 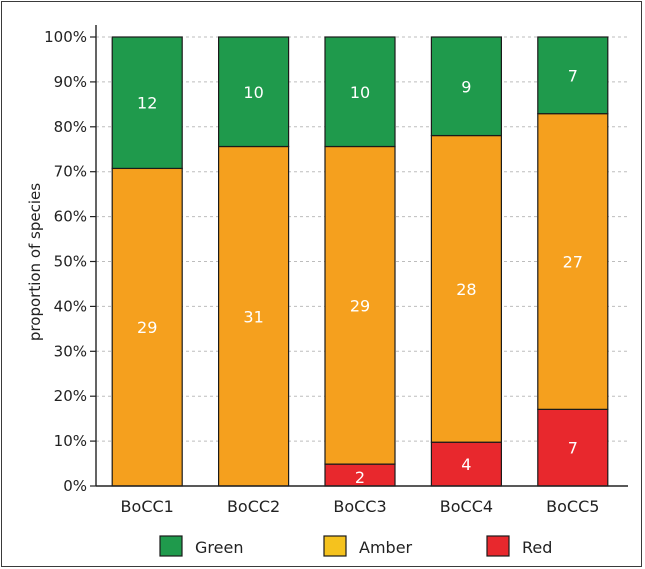 I want to click on legend-label-red: Red, so click(x=537, y=547).